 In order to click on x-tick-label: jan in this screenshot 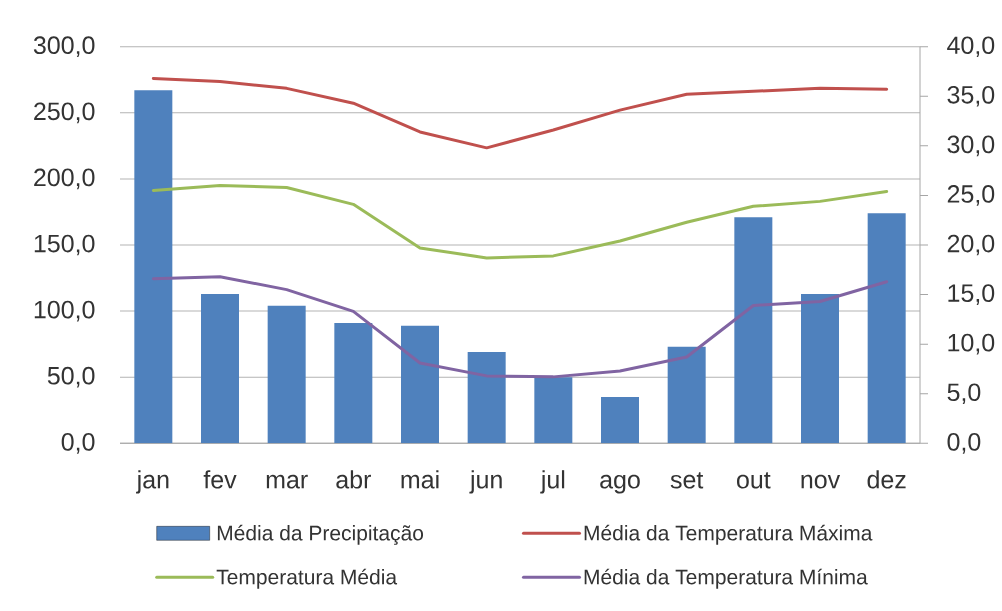, I will do `click(152, 482)`.